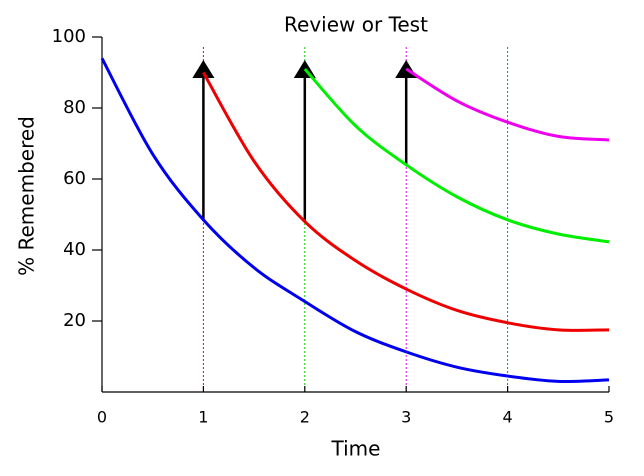 The width and height of the screenshot is (644, 476). I want to click on x-axis-label: Time, so click(356, 449).